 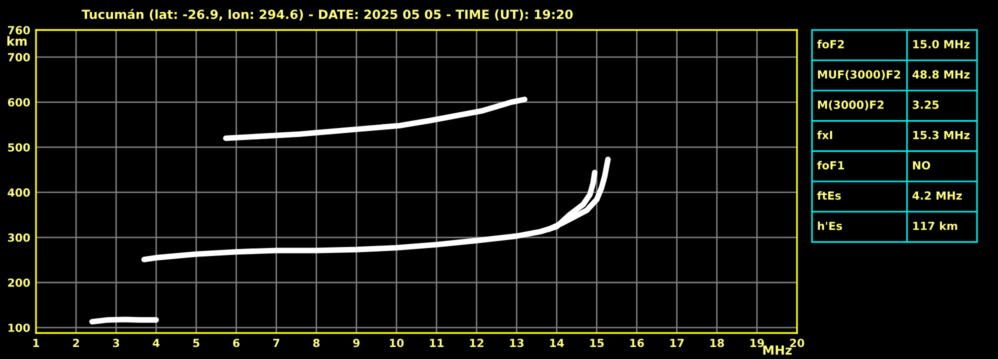 What do you see at coordinates (397, 343) in the screenshot?
I see `x-tick-label: 10` at bounding box center [397, 343].